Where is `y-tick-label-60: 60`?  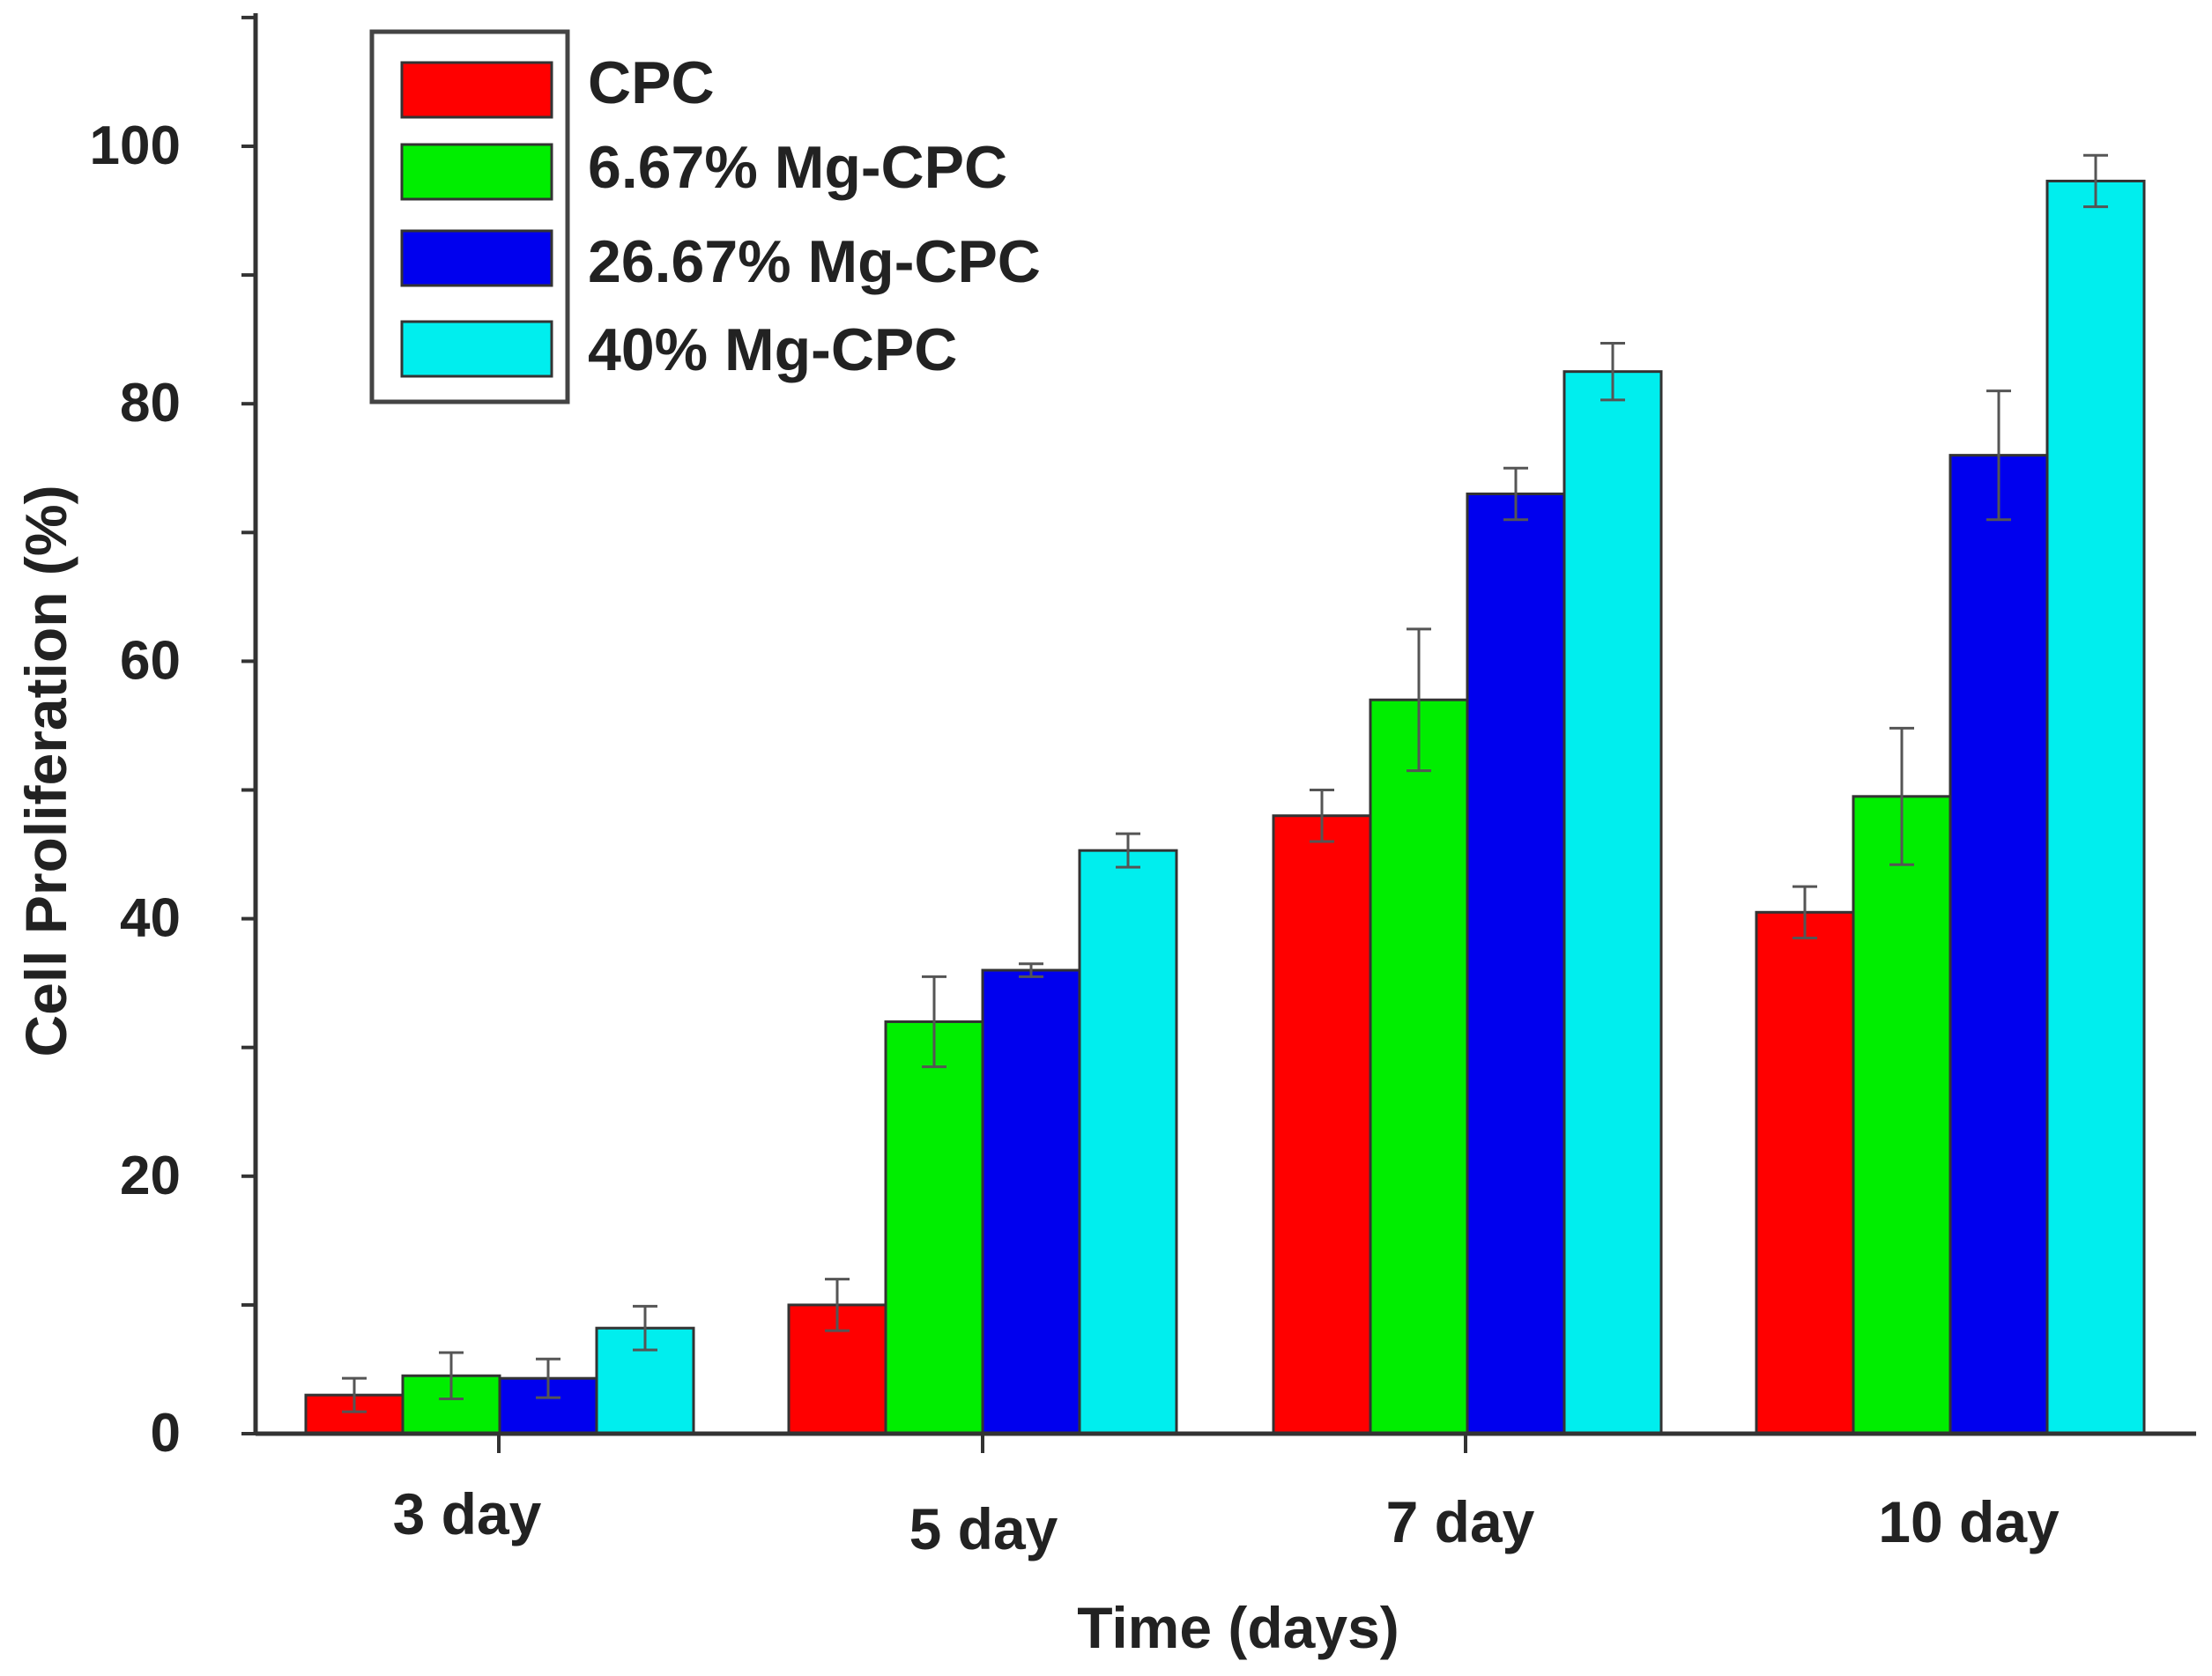 y-tick-label-60: 60 is located at coordinates (150, 661).